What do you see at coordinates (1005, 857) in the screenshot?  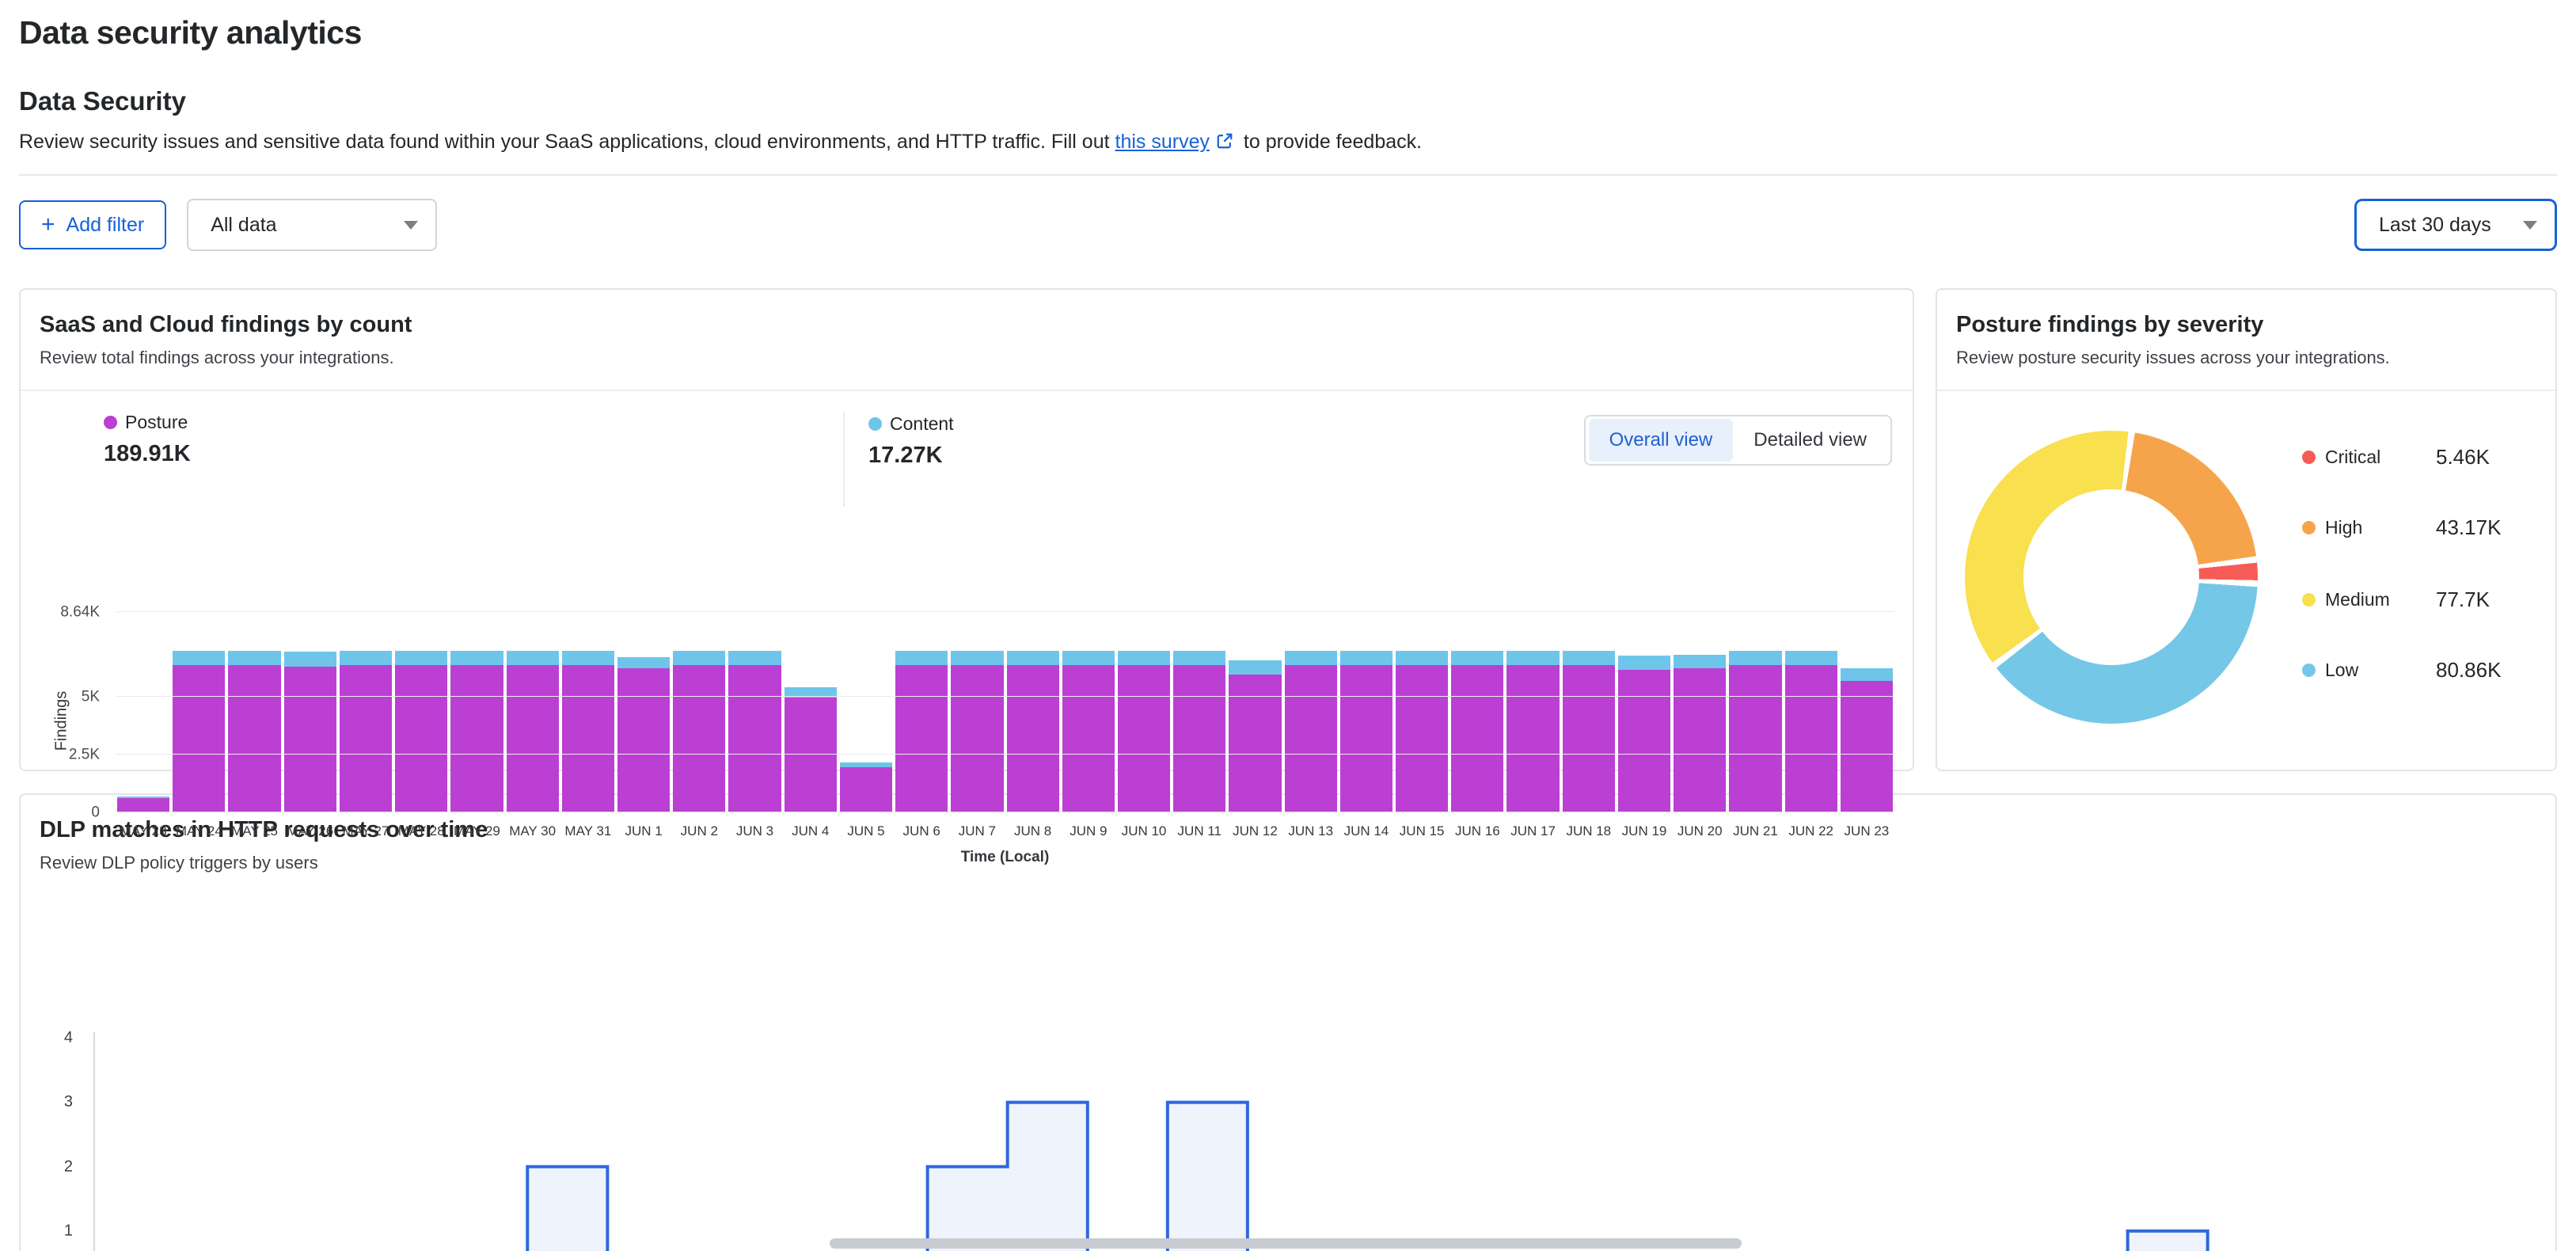 I see `saas-x-axis-label: Time (Local)` at bounding box center [1005, 857].